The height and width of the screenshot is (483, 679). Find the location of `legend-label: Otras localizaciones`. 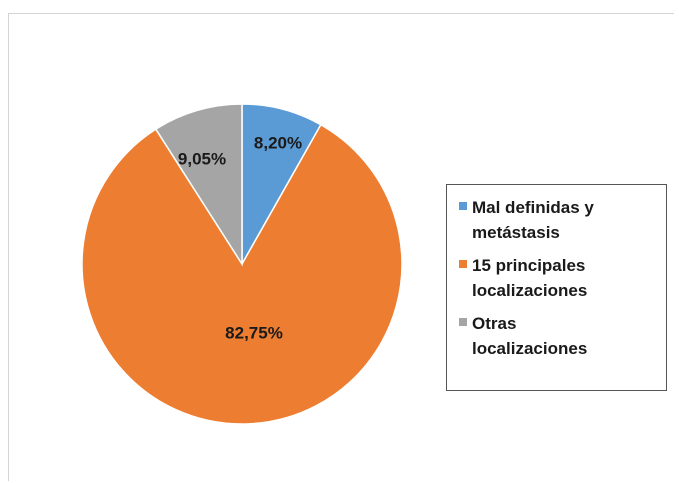

legend-label: Otras localizaciones is located at coordinates (530, 336).